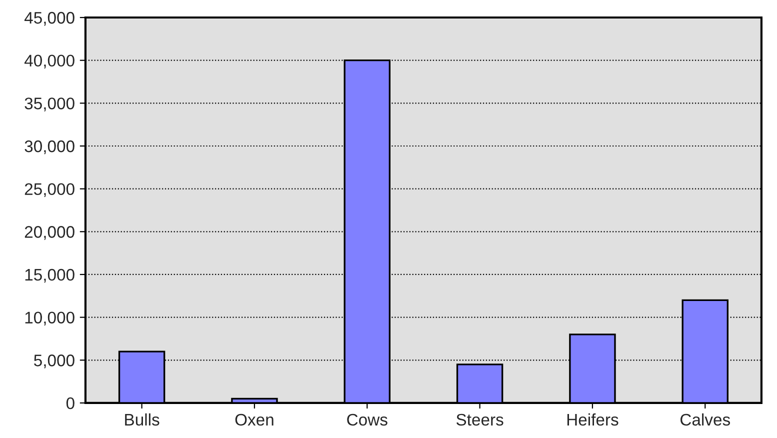  What do you see at coordinates (142, 419) in the screenshot?
I see `x-tick-label: Bulls` at bounding box center [142, 419].